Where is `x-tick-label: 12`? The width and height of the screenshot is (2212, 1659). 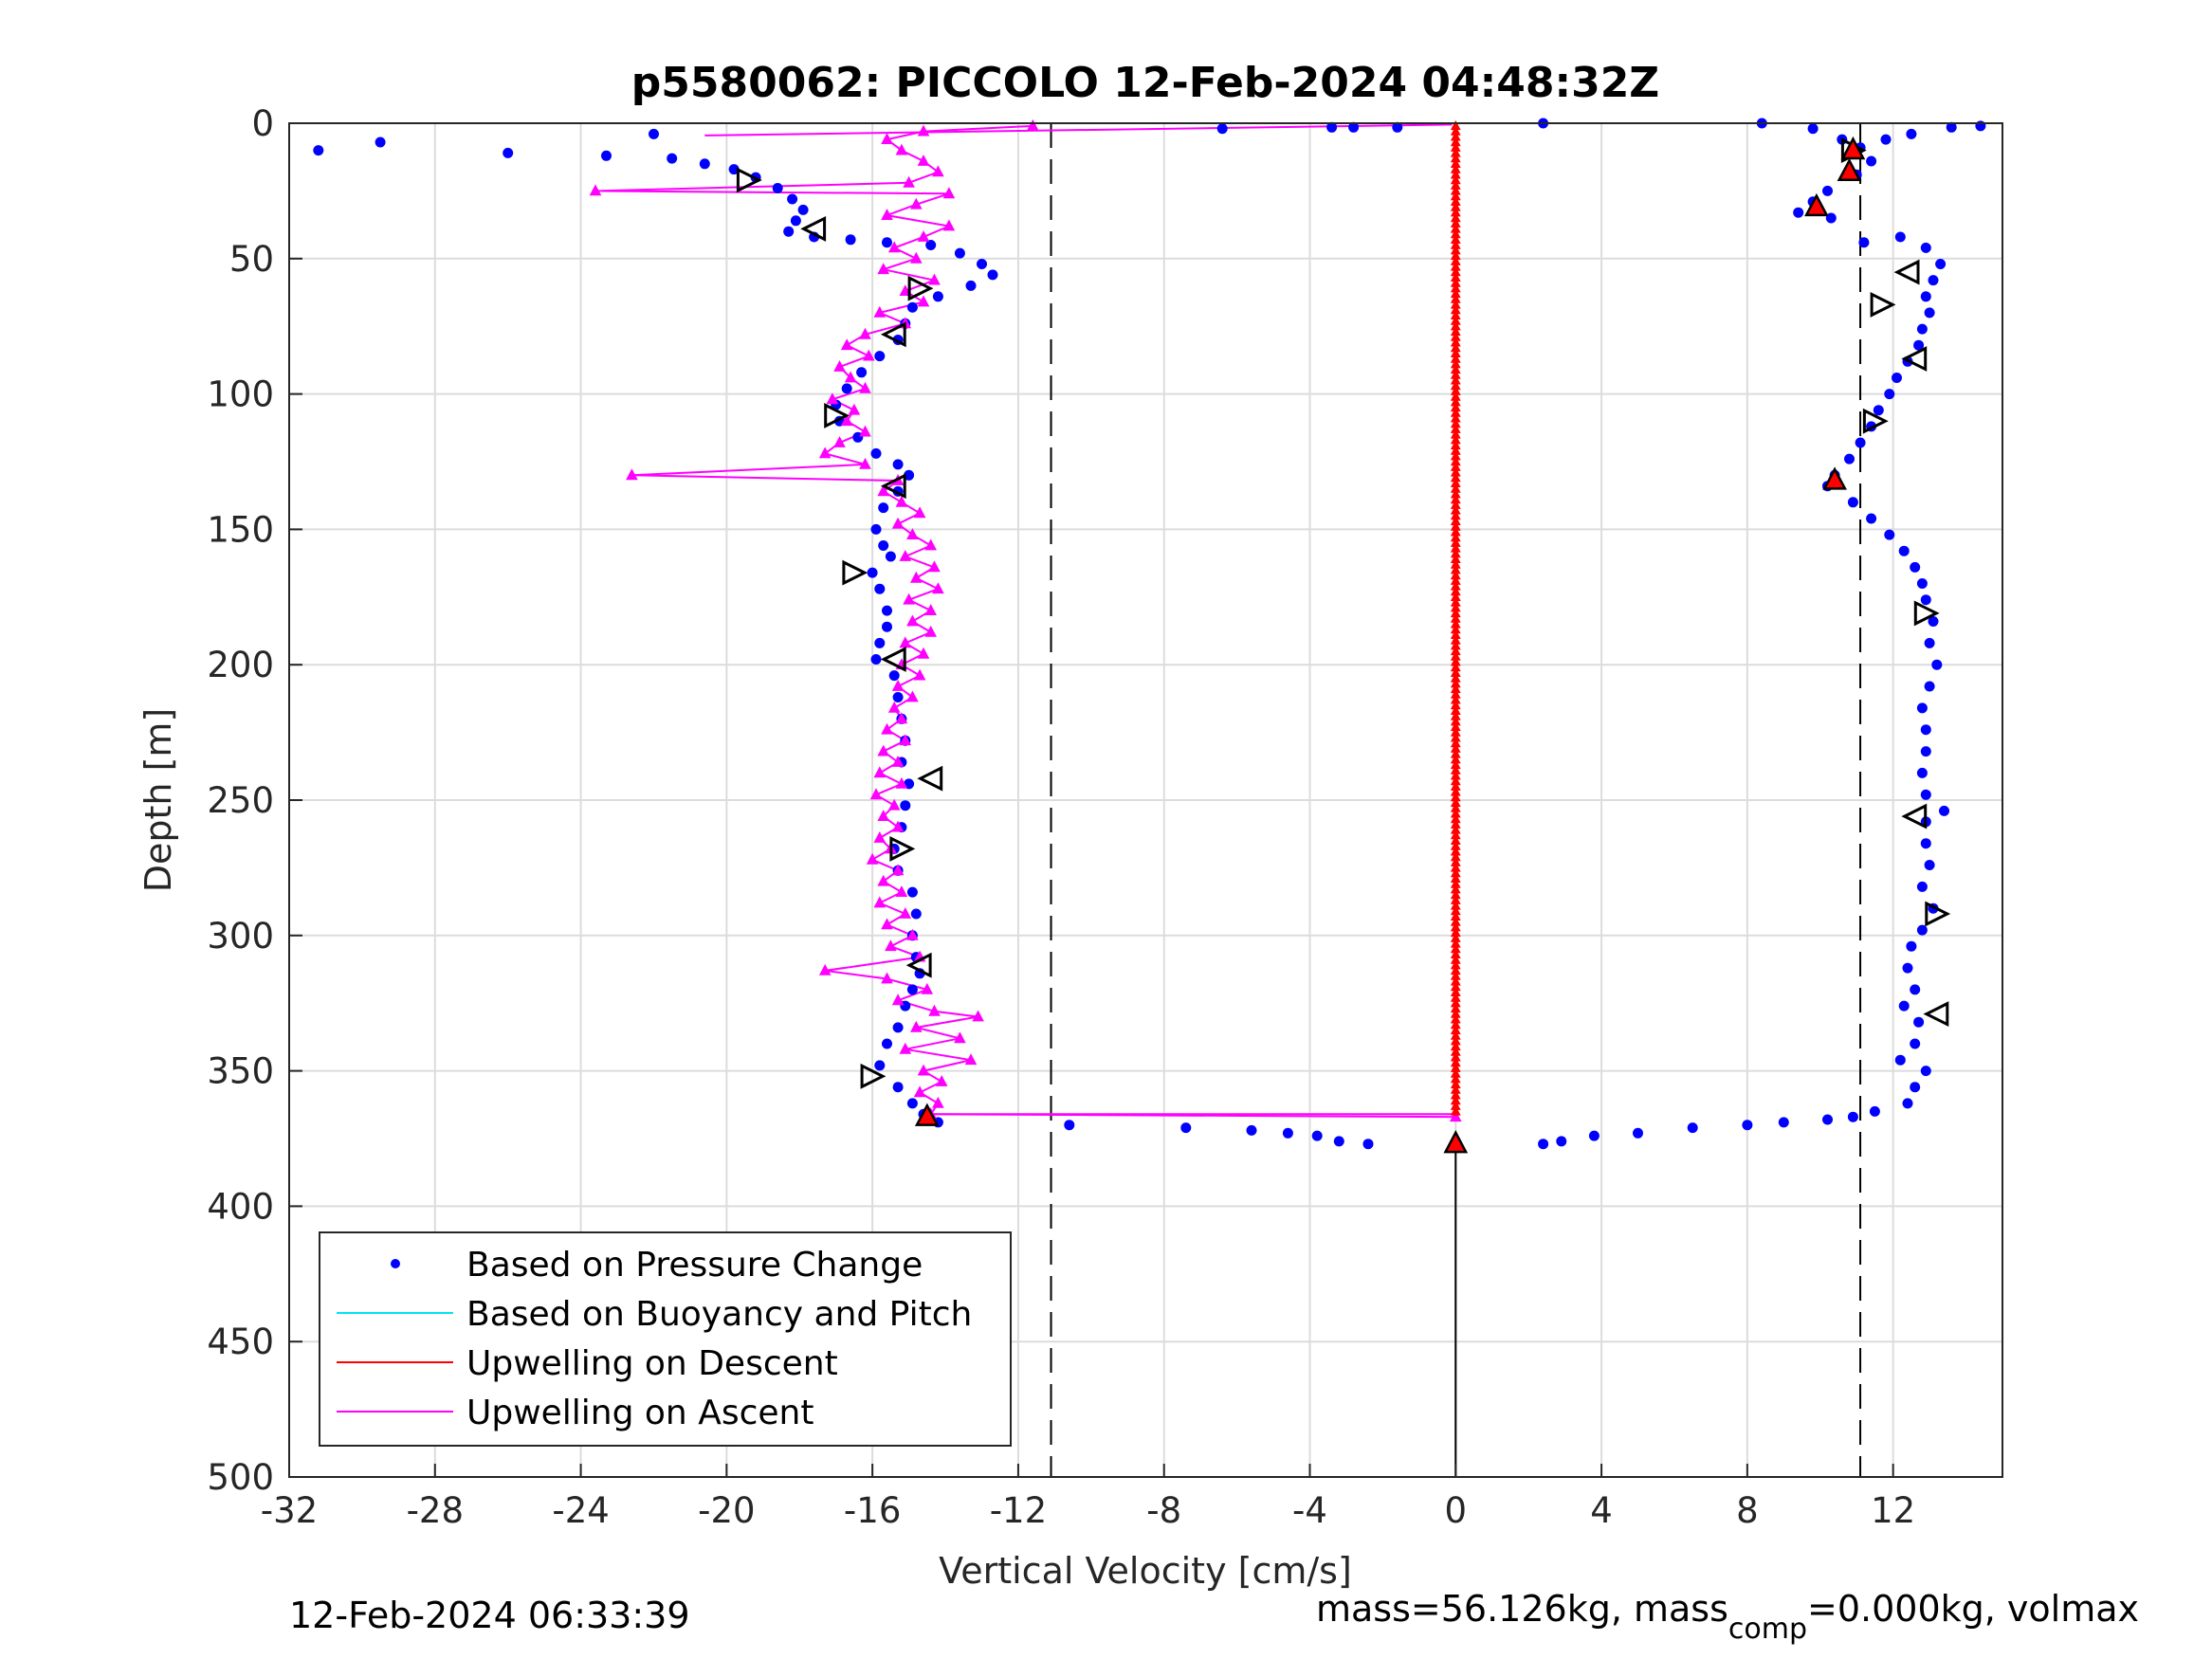
x-tick-label: 12 is located at coordinates (1893, 1510).